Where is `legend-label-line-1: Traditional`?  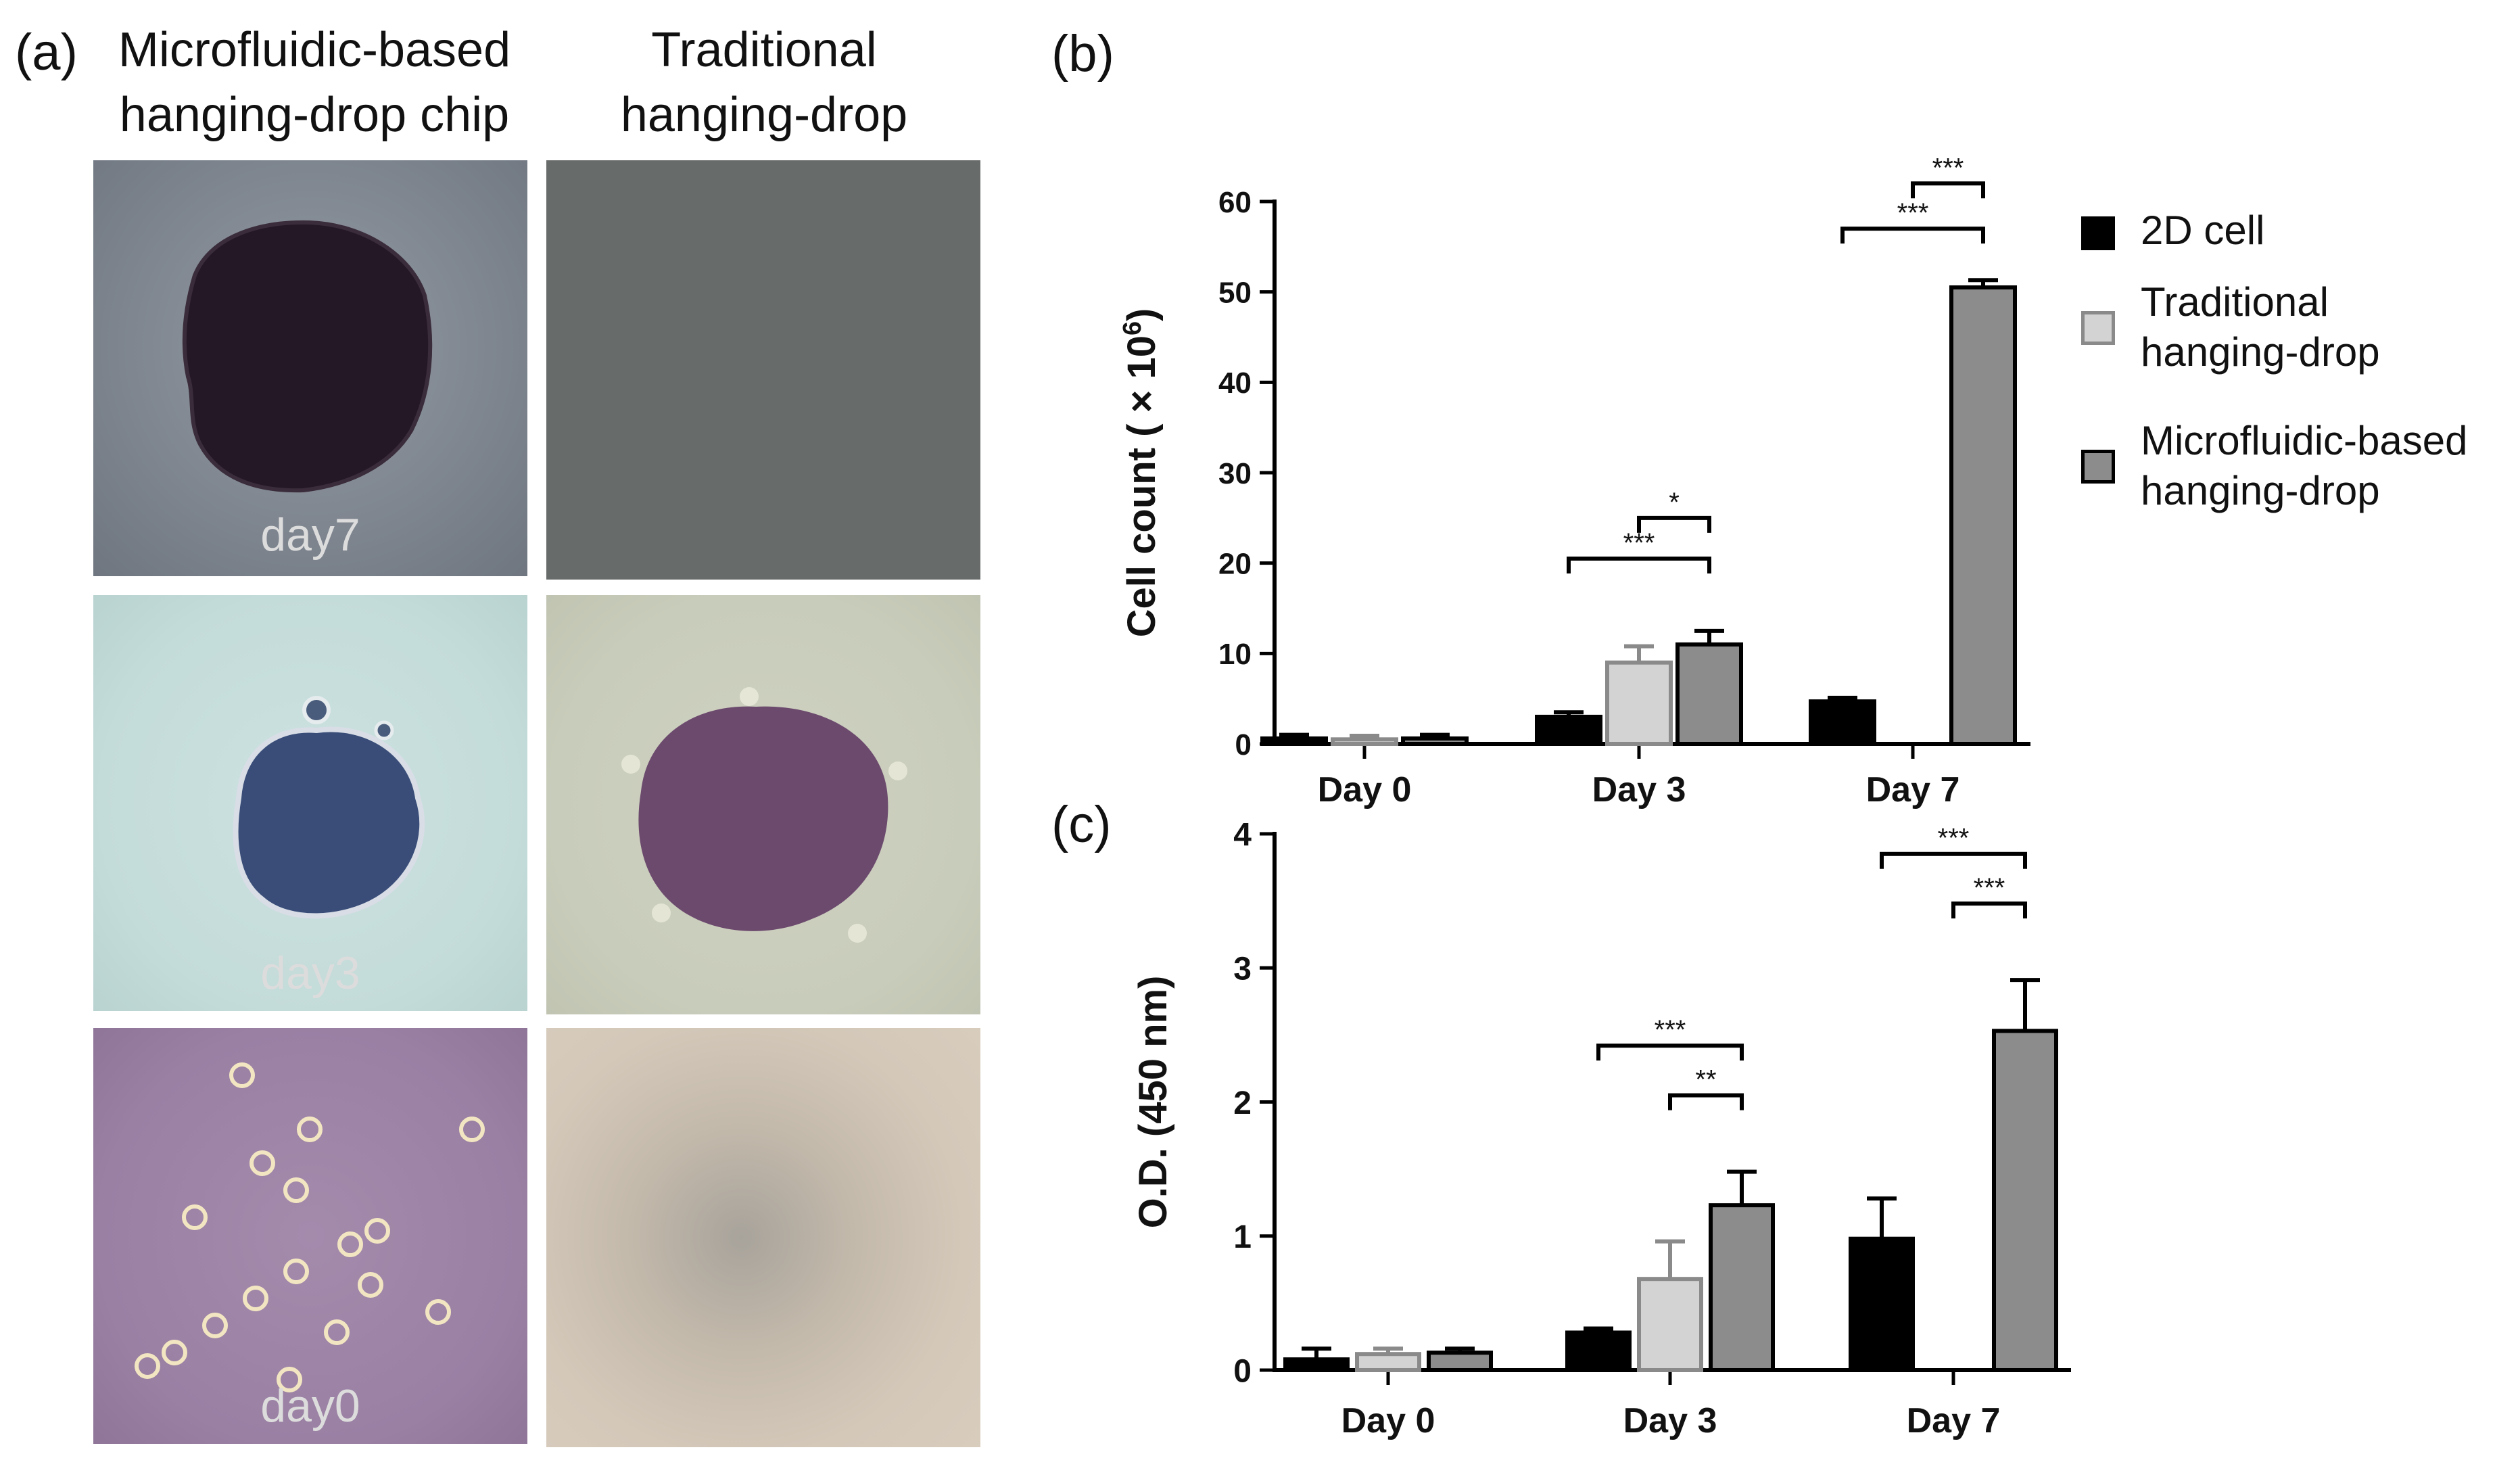 legend-label-line-1: Traditional is located at coordinates (2235, 302).